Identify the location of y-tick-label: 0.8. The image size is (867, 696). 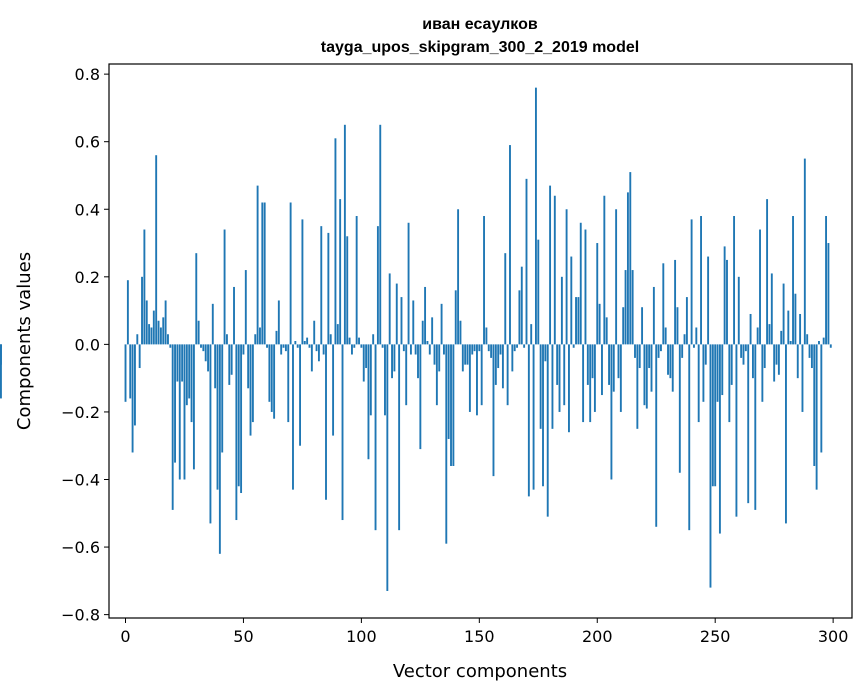
(87, 74).